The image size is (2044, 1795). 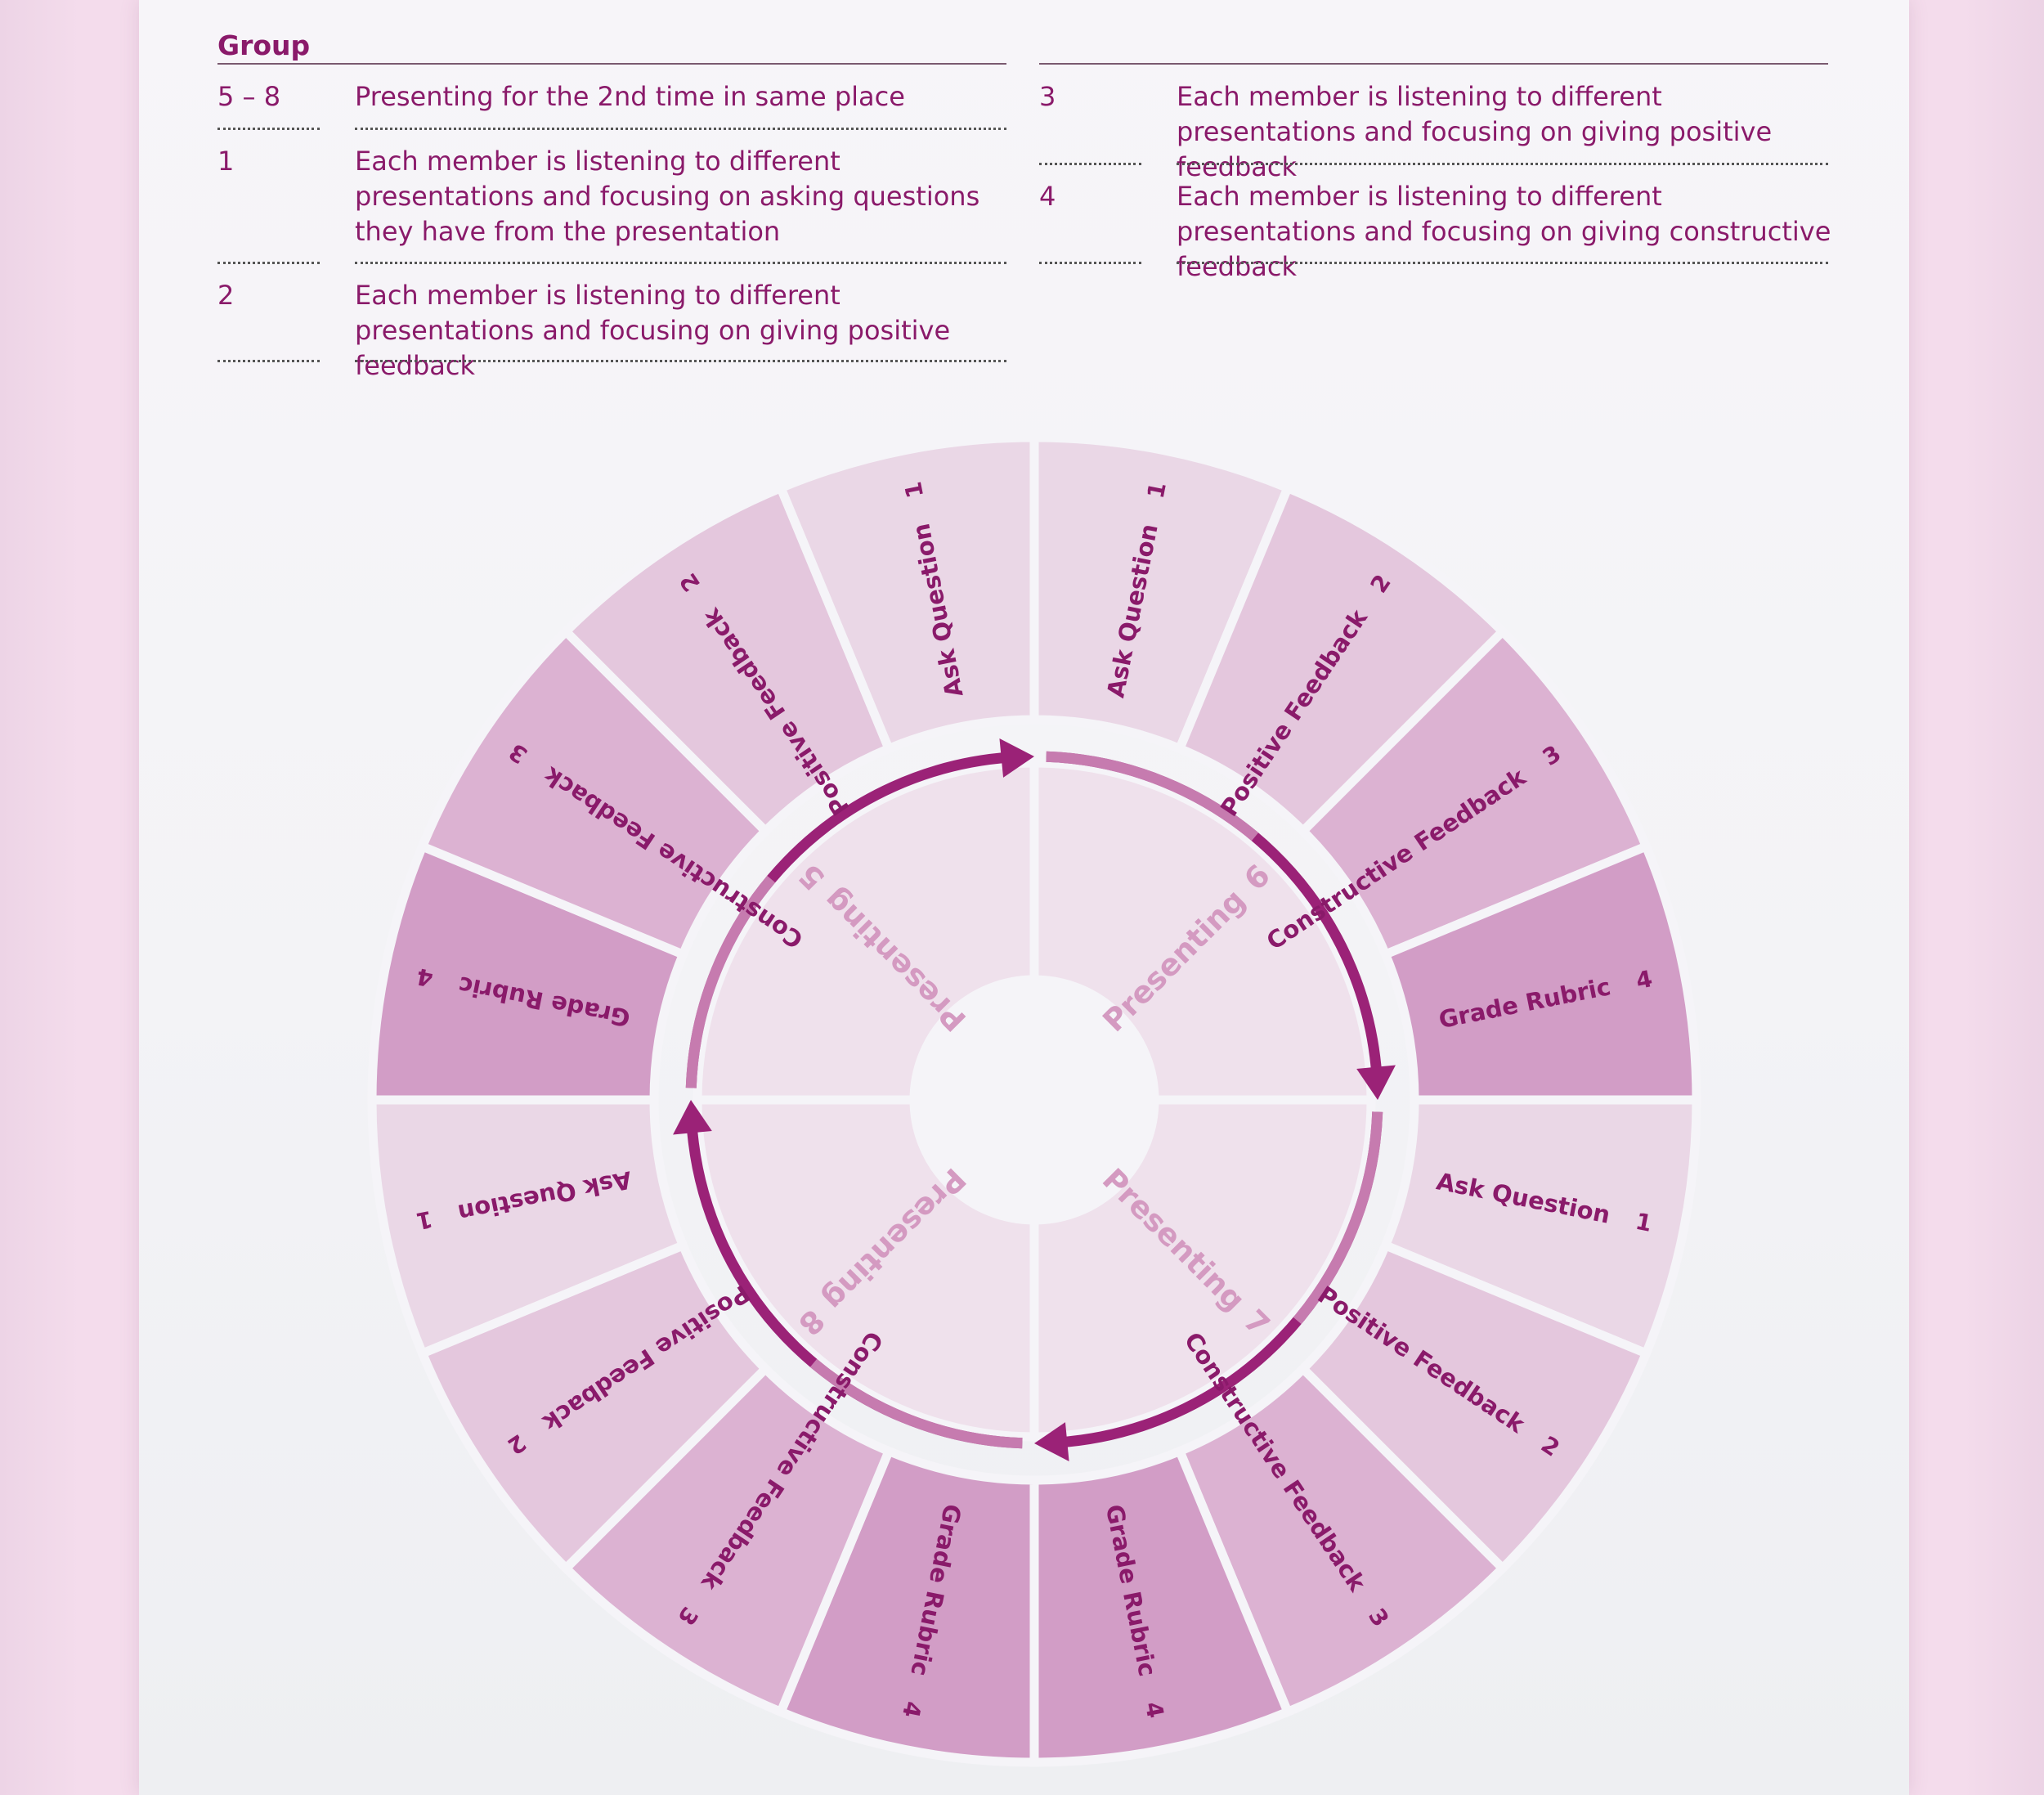 What do you see at coordinates (1048, 96) in the screenshot?
I see `legend-group-key: 3` at bounding box center [1048, 96].